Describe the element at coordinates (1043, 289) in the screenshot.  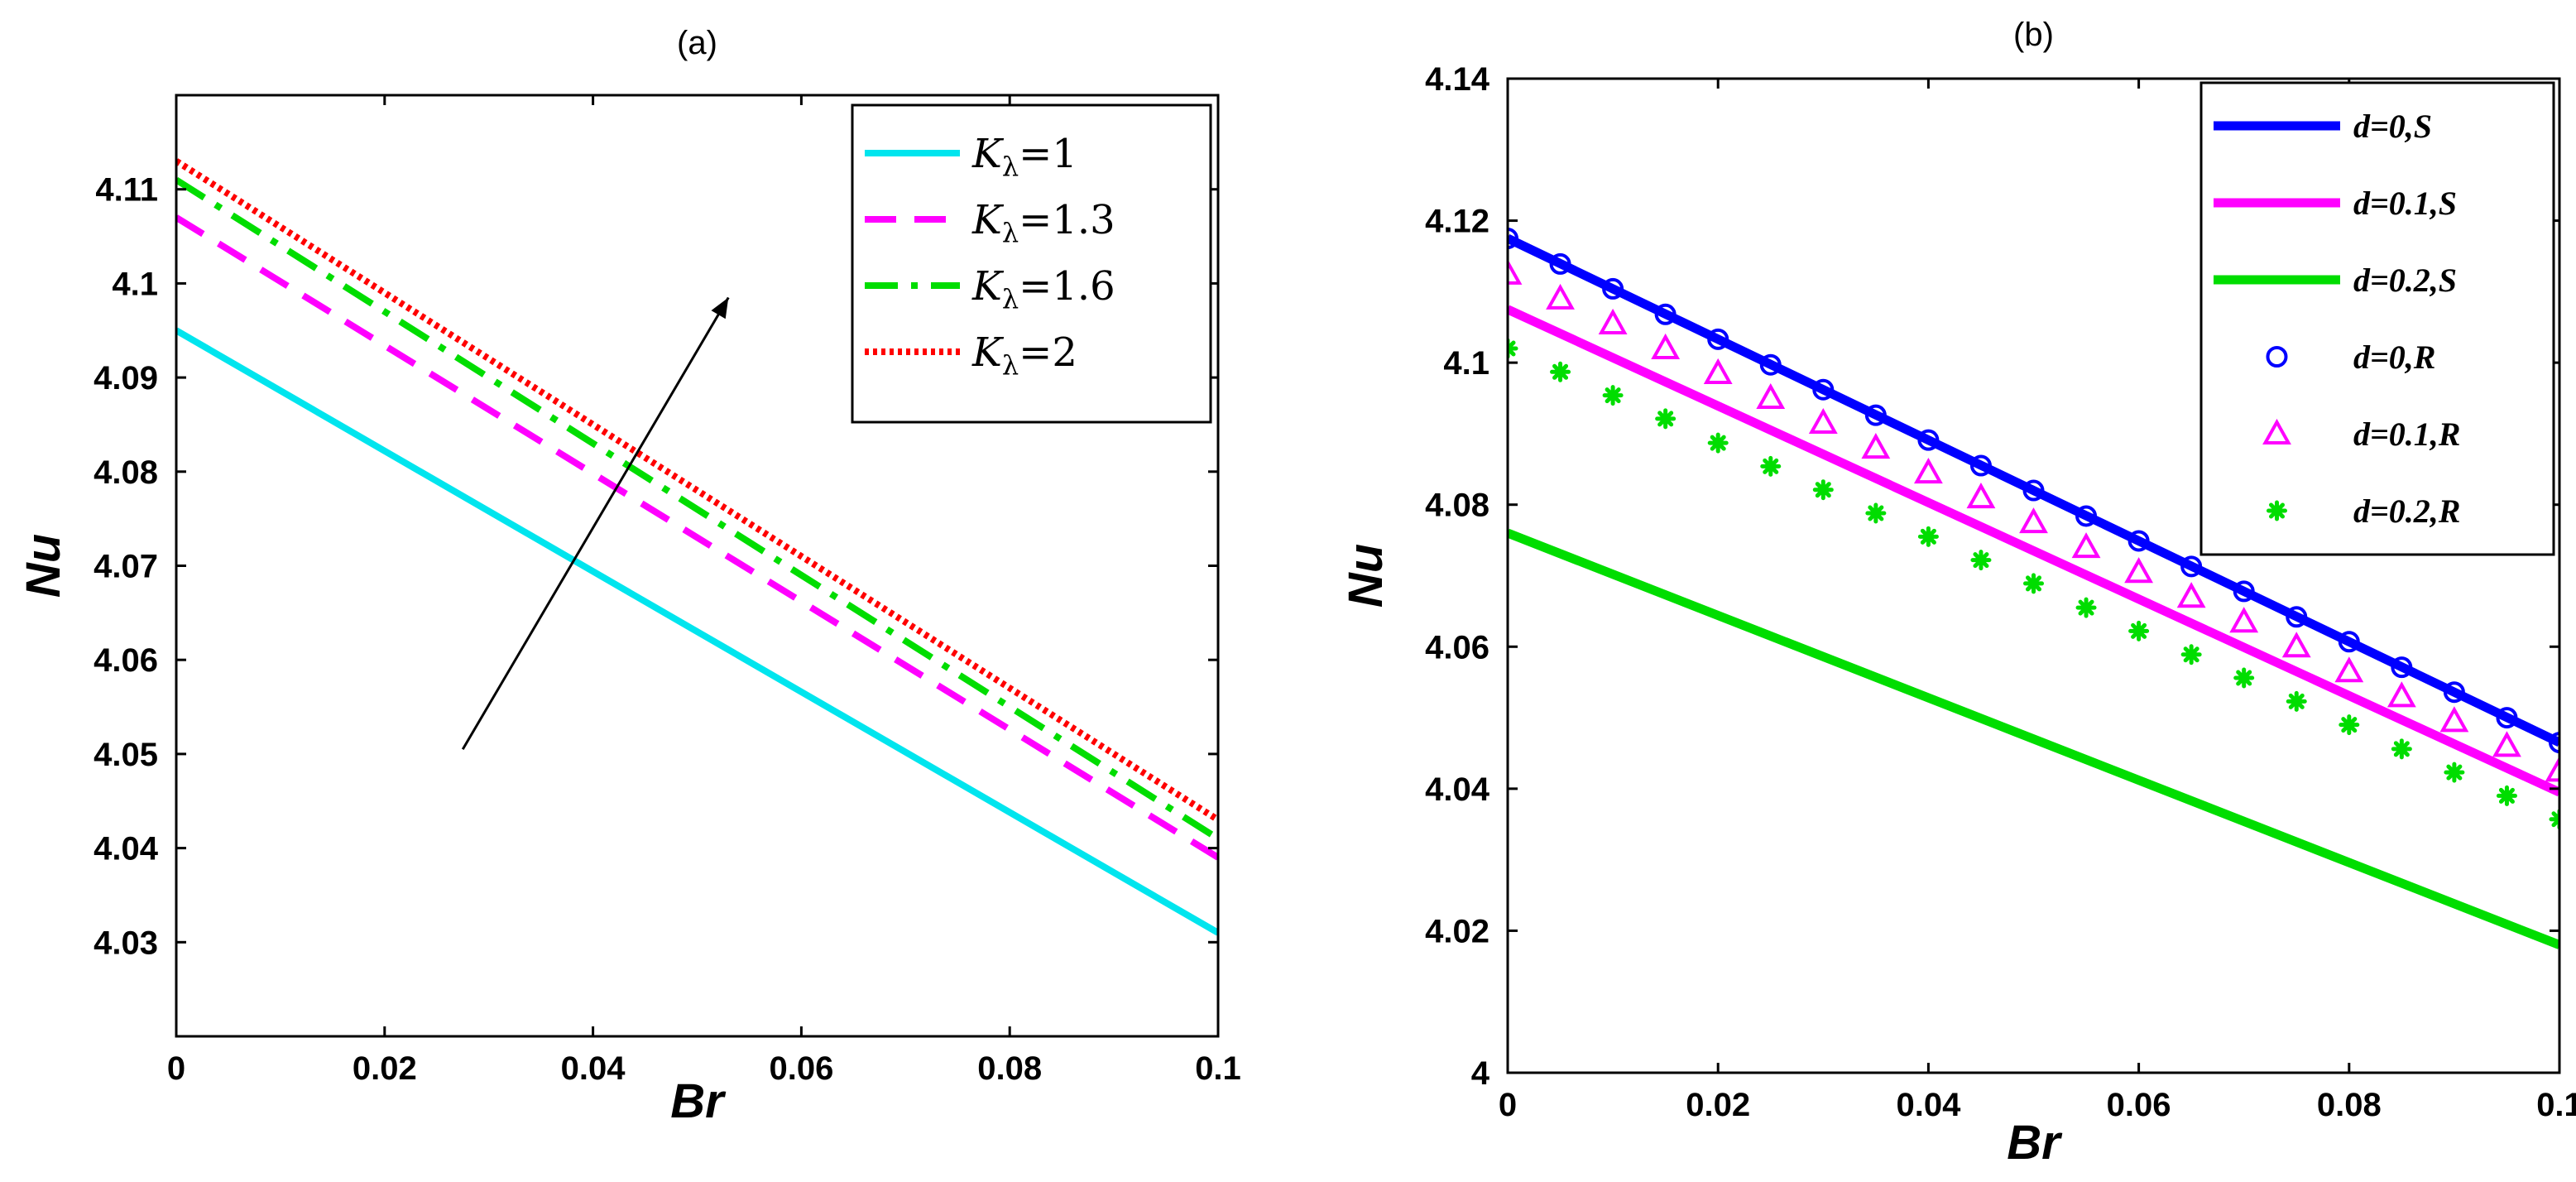
I see `panel-a-legend-entry-k-1-6-label: Kλ=1.6` at that location.